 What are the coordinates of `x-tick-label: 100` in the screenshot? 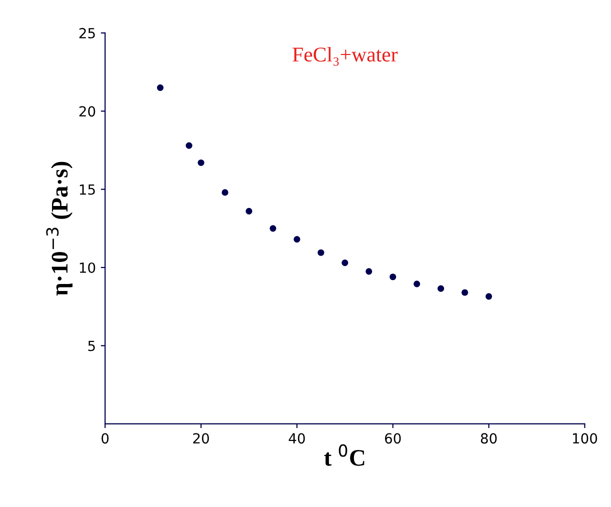 It's located at (585, 438).